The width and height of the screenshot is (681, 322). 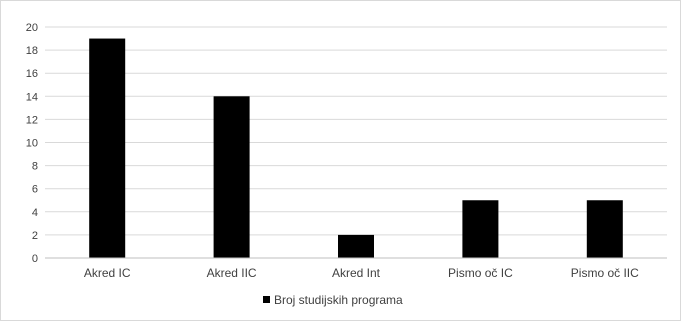 What do you see at coordinates (35, 259) in the screenshot?
I see `y-tick-label: 0` at bounding box center [35, 259].